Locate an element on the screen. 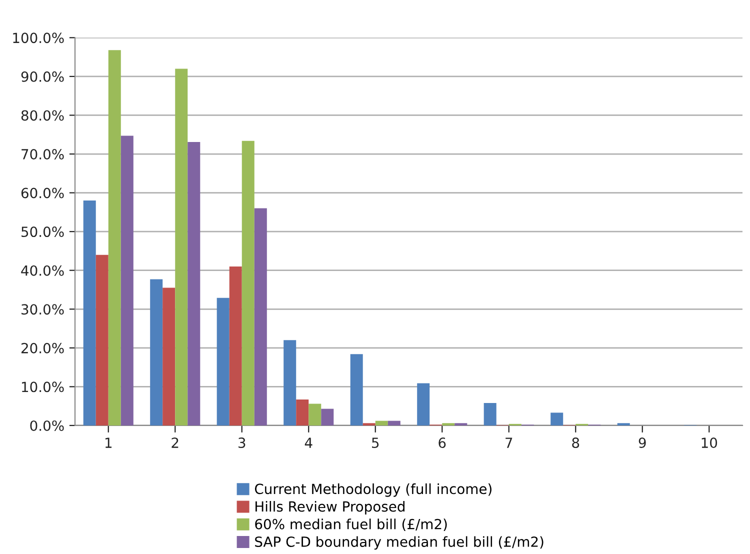 Image resolution: width=750 pixels, height=554 pixels. y-tick-label: 40.0% is located at coordinates (42, 270).